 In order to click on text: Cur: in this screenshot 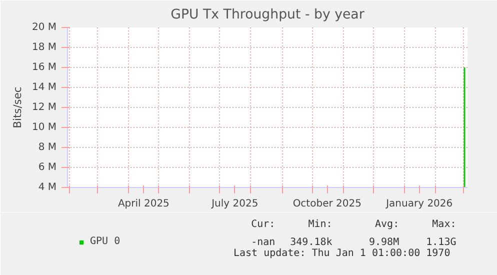, I will do `click(263, 224)`.